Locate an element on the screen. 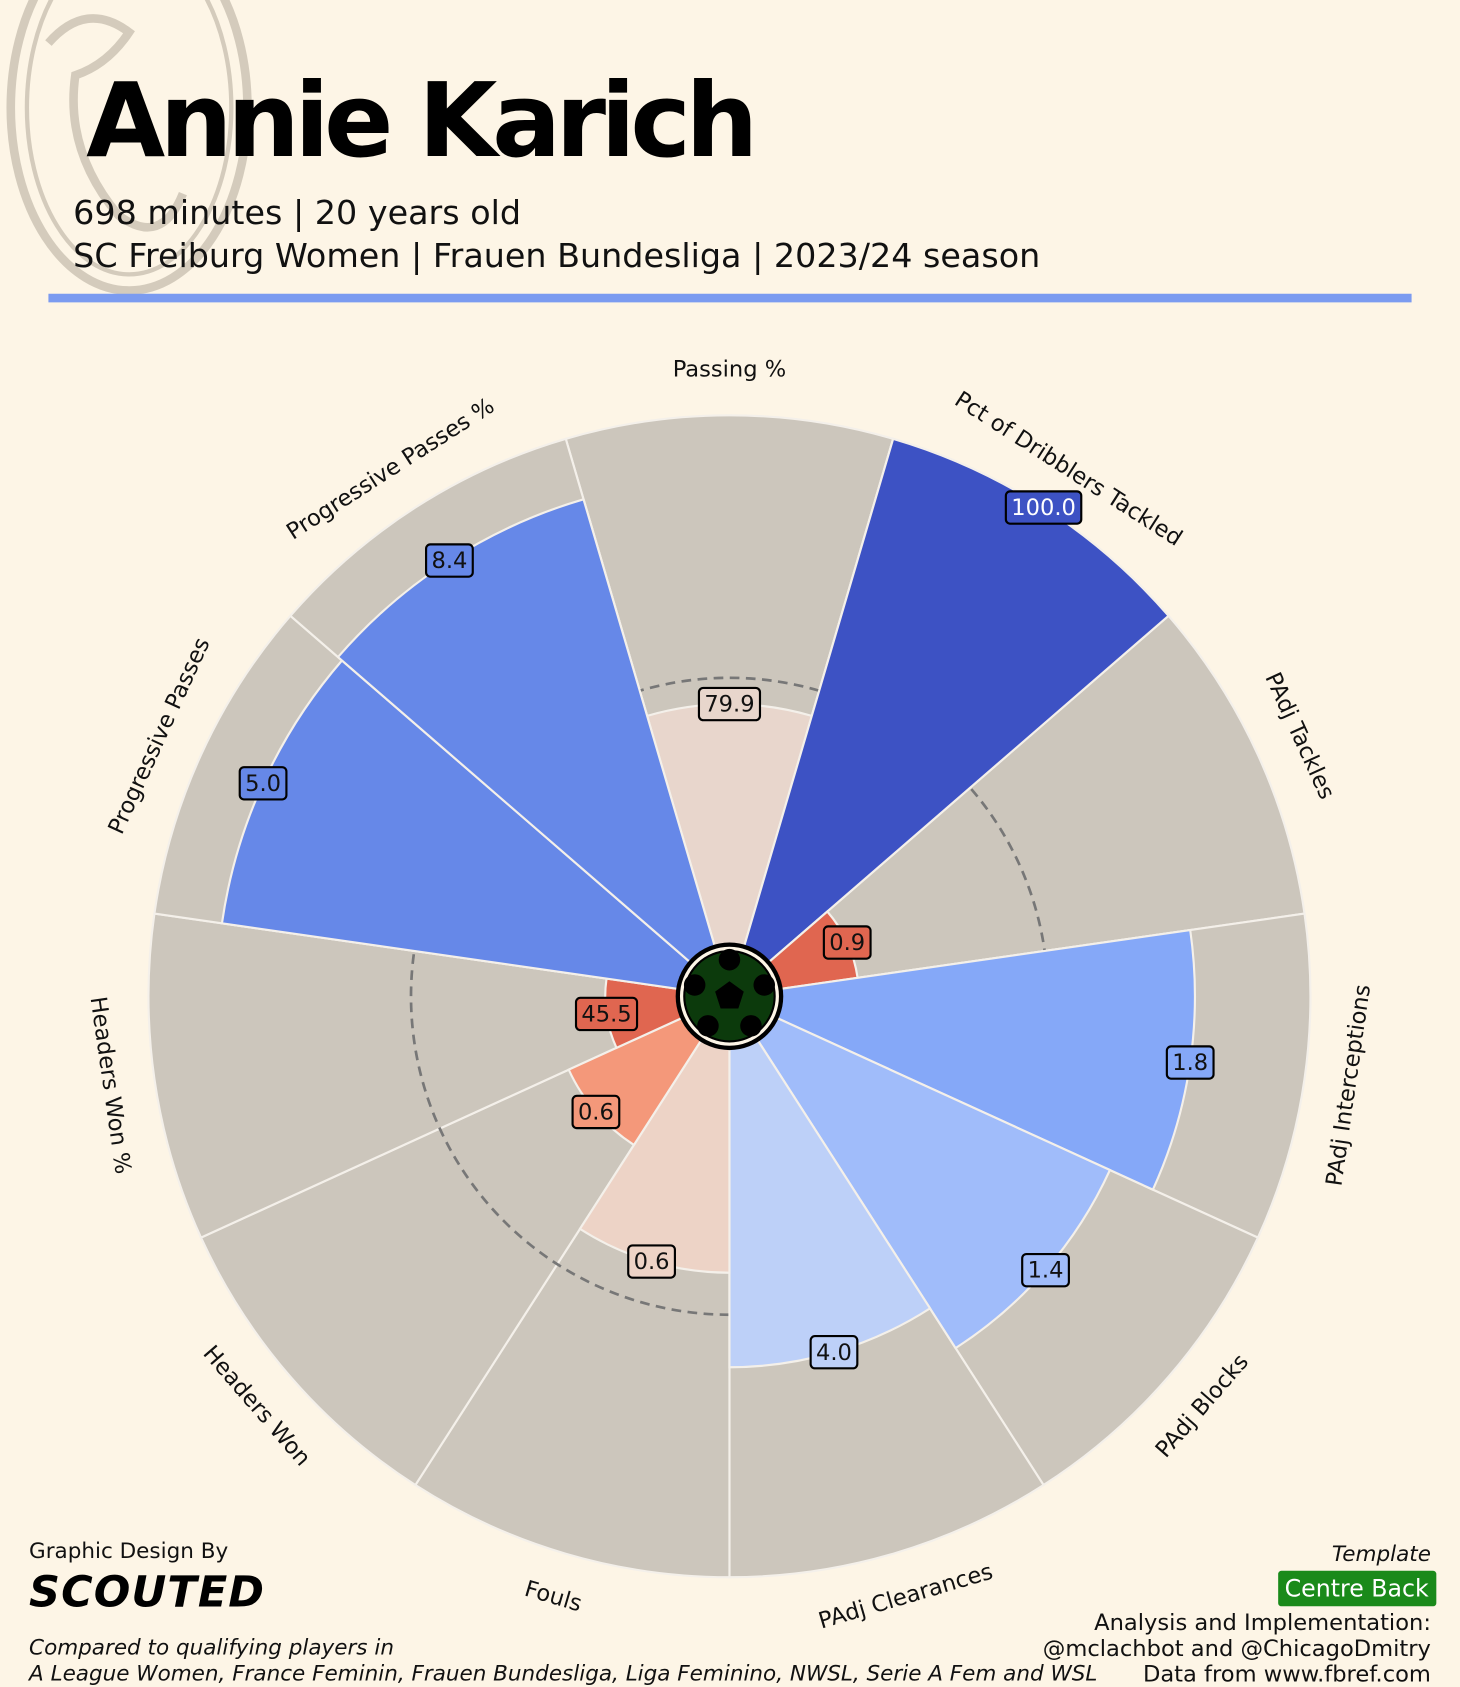 This screenshot has height=1687, width=1460. subtitle: 698 minutes | 20 years old is located at coordinates (297, 212).